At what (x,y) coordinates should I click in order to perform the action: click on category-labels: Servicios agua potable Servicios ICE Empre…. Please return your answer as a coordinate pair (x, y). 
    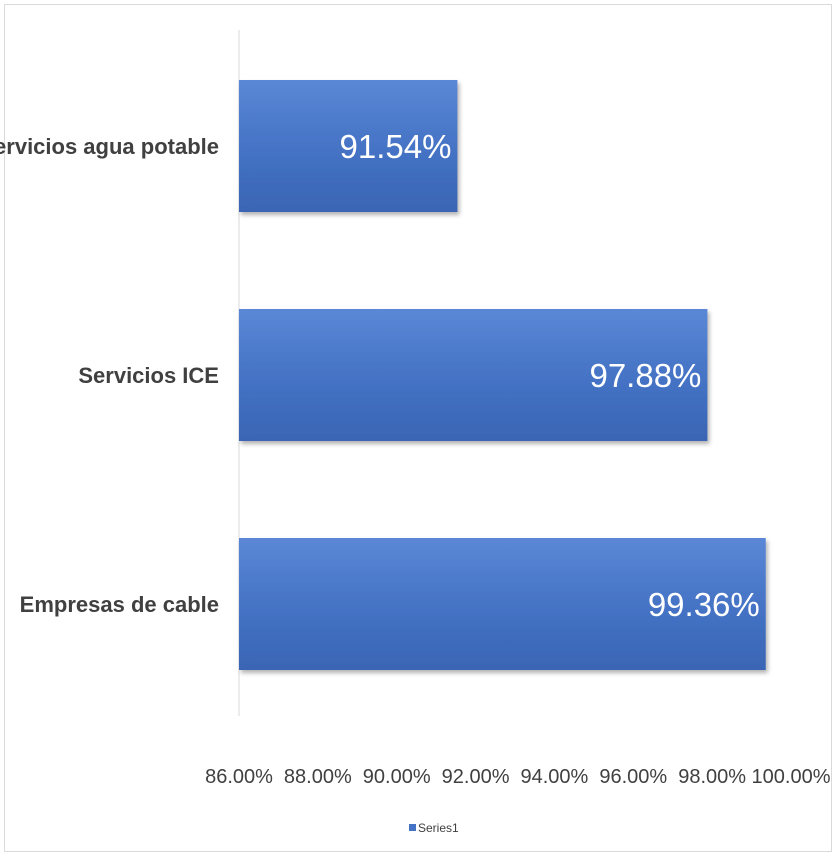
    Looking at the image, I should click on (109, 375).